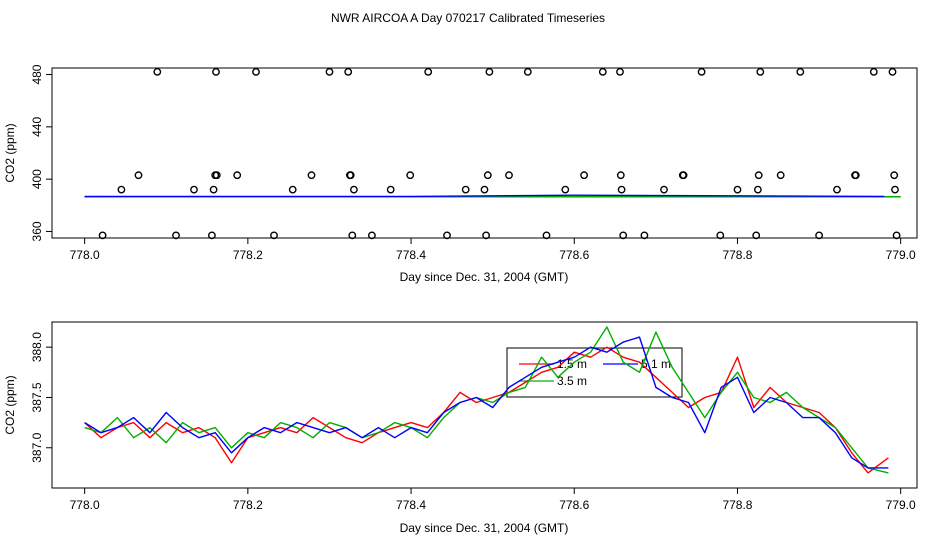 This screenshot has width=936, height=540. Describe the element at coordinates (572, 381) in the screenshot. I see `legend-label-3-5m: 3.5 m` at that location.